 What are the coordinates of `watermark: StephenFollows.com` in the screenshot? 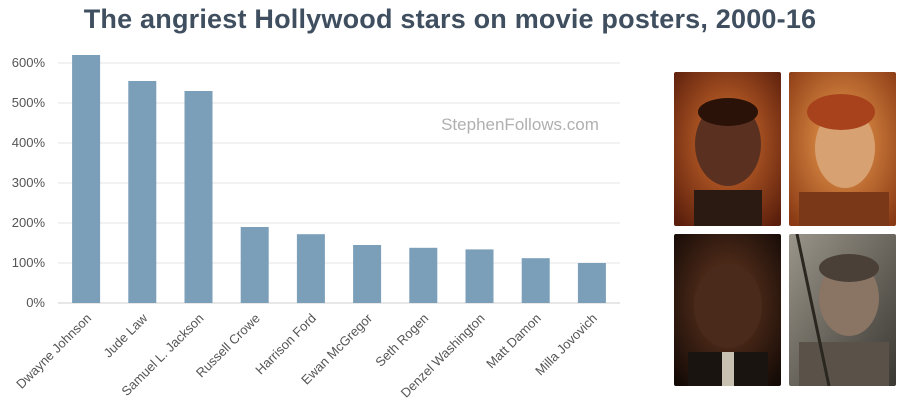 It's located at (520, 124).